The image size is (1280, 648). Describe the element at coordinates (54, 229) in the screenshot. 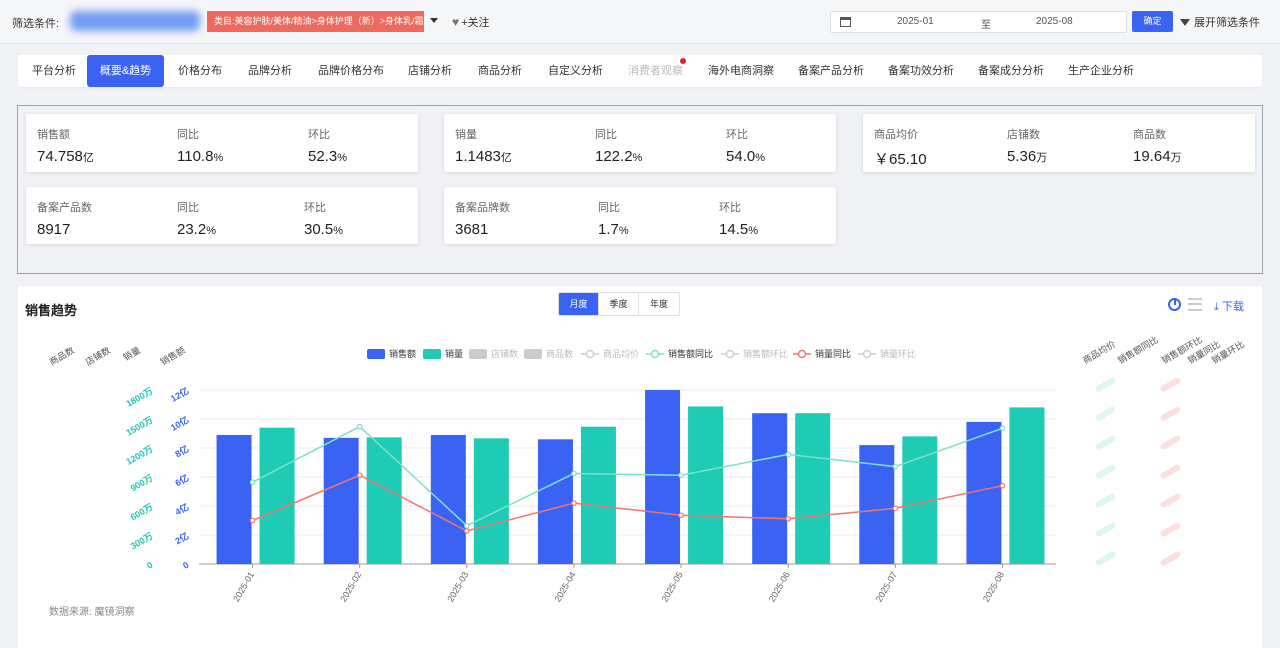

I see `metric-value: 8917` at that location.